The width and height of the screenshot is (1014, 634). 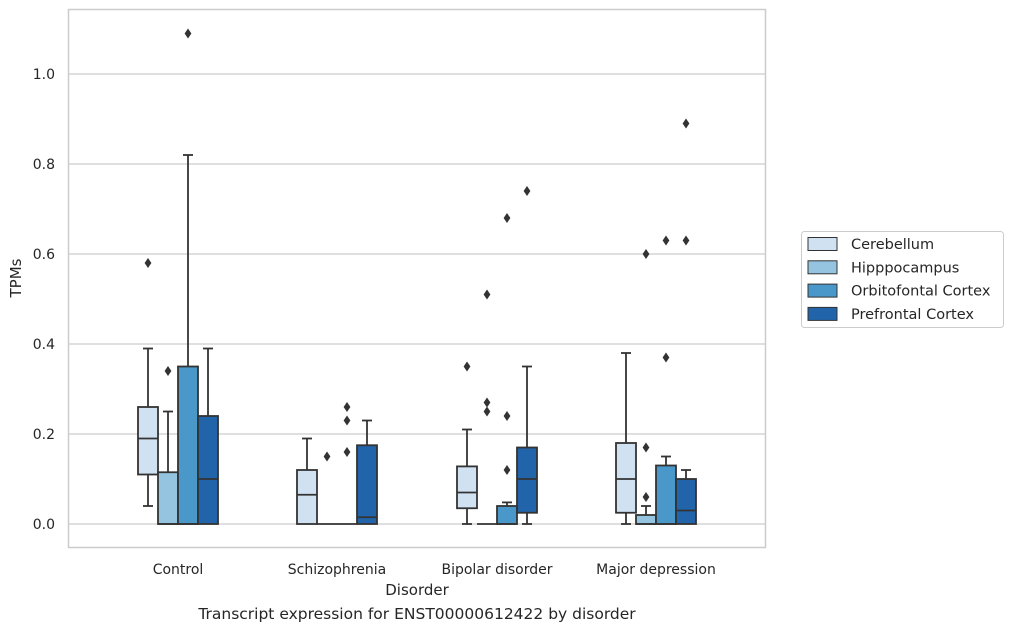 What do you see at coordinates (44, 165) in the screenshot?
I see `y-tick-label: 0.8` at bounding box center [44, 165].